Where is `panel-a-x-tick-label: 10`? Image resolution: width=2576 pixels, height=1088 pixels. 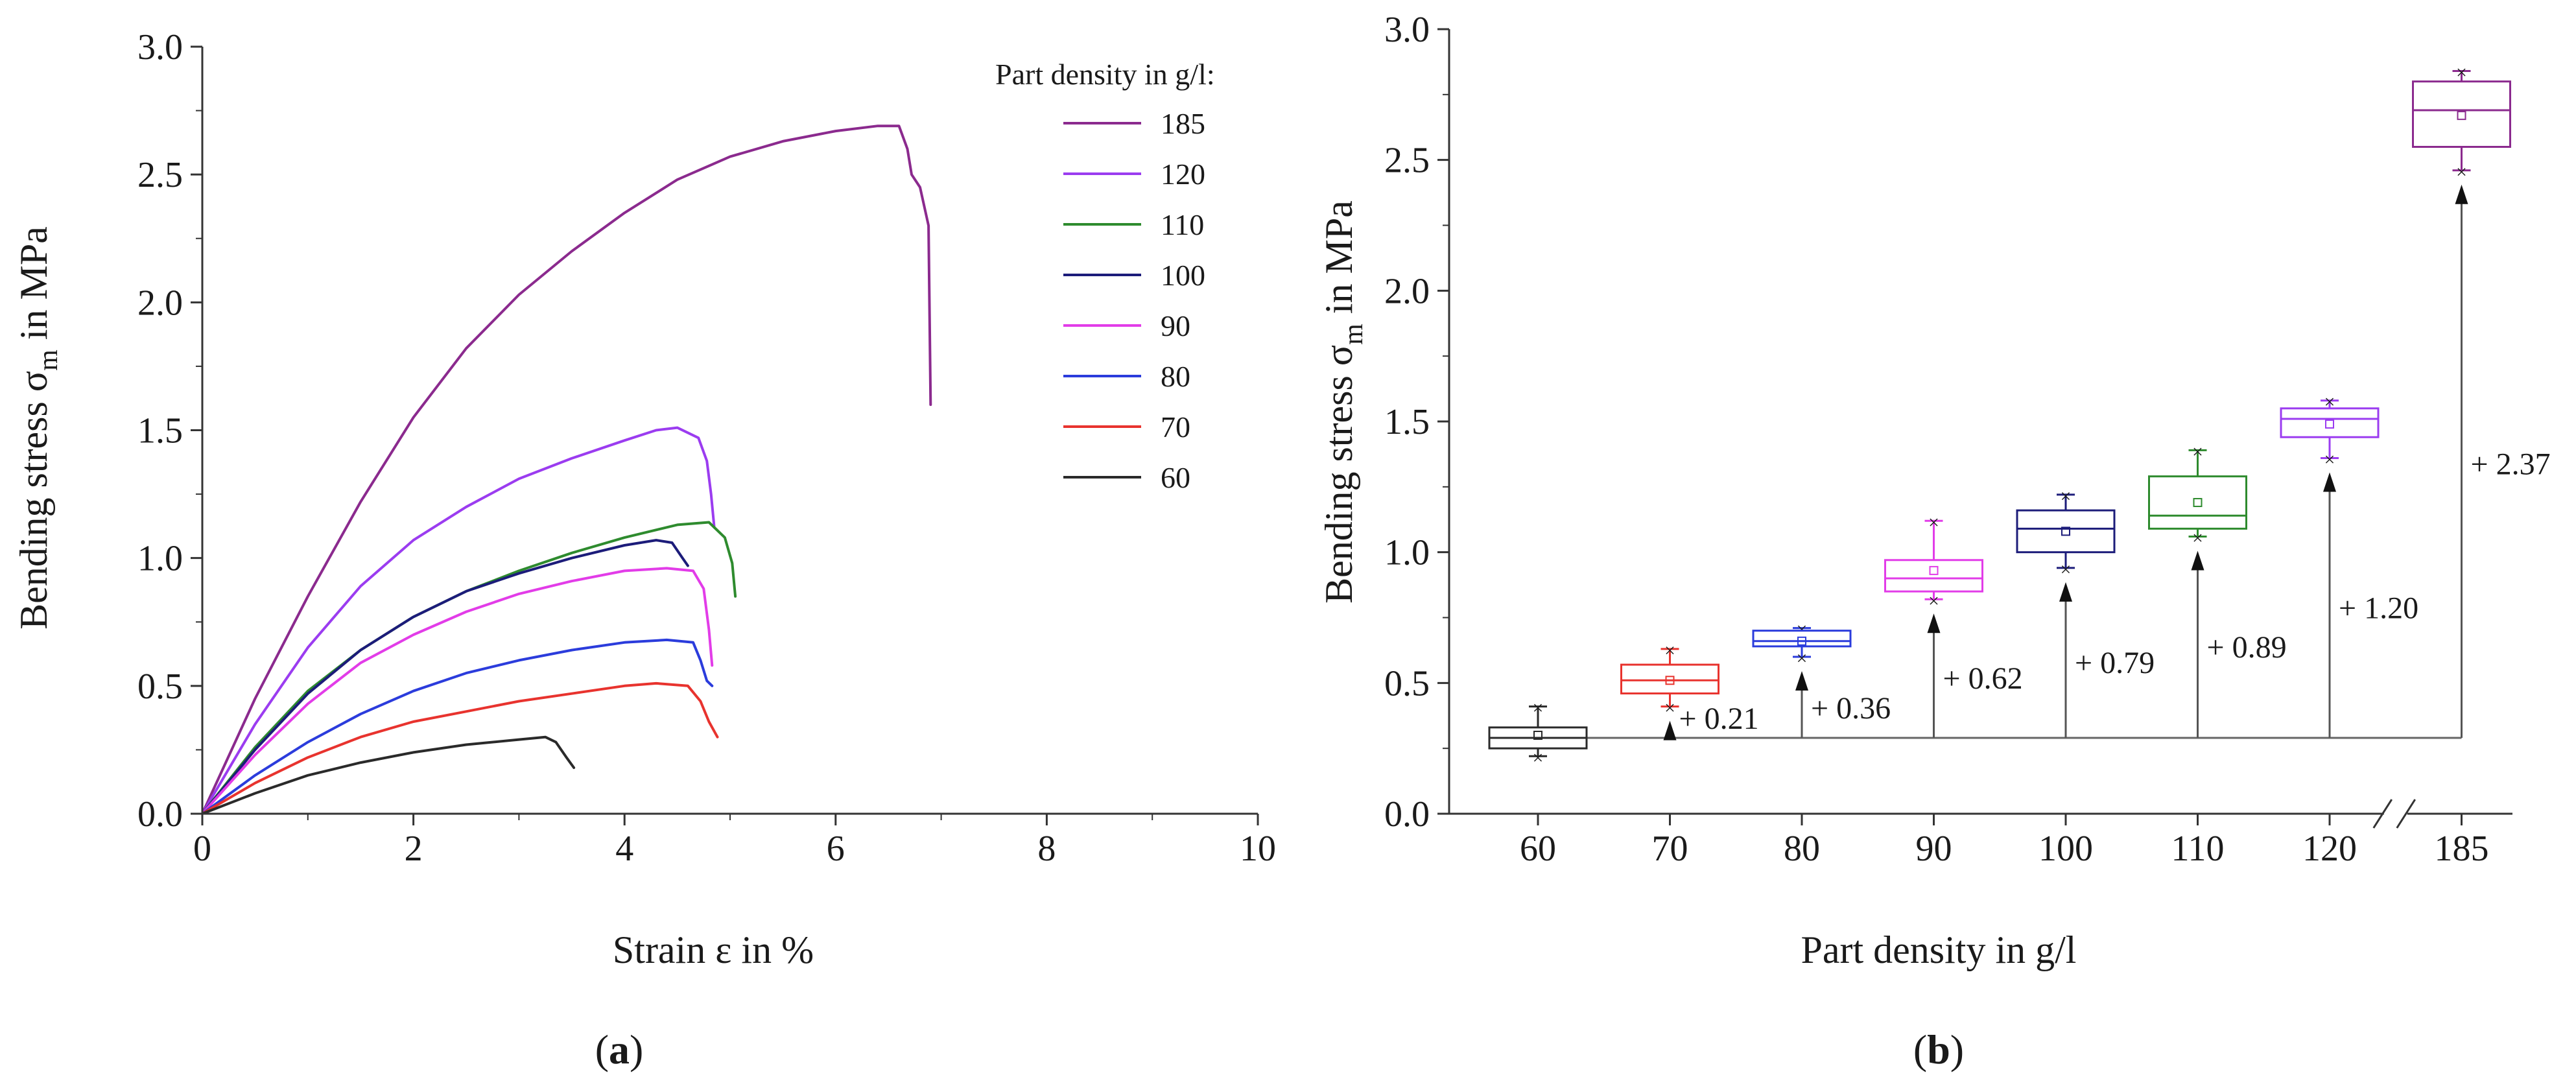
panel-a-x-tick-label: 10 is located at coordinates (1258, 849).